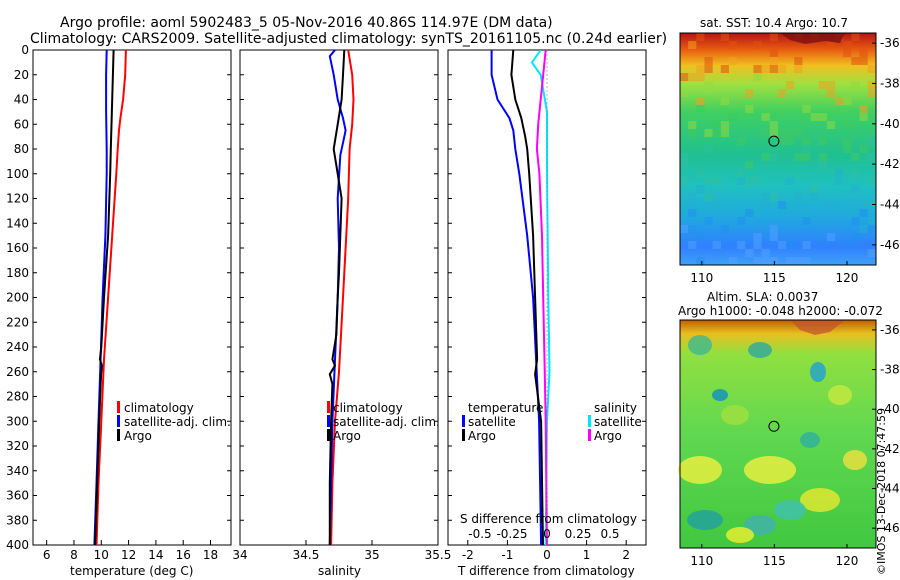  What do you see at coordinates (507, 555) in the screenshot?
I see `difference-tick-label: -1` at bounding box center [507, 555].